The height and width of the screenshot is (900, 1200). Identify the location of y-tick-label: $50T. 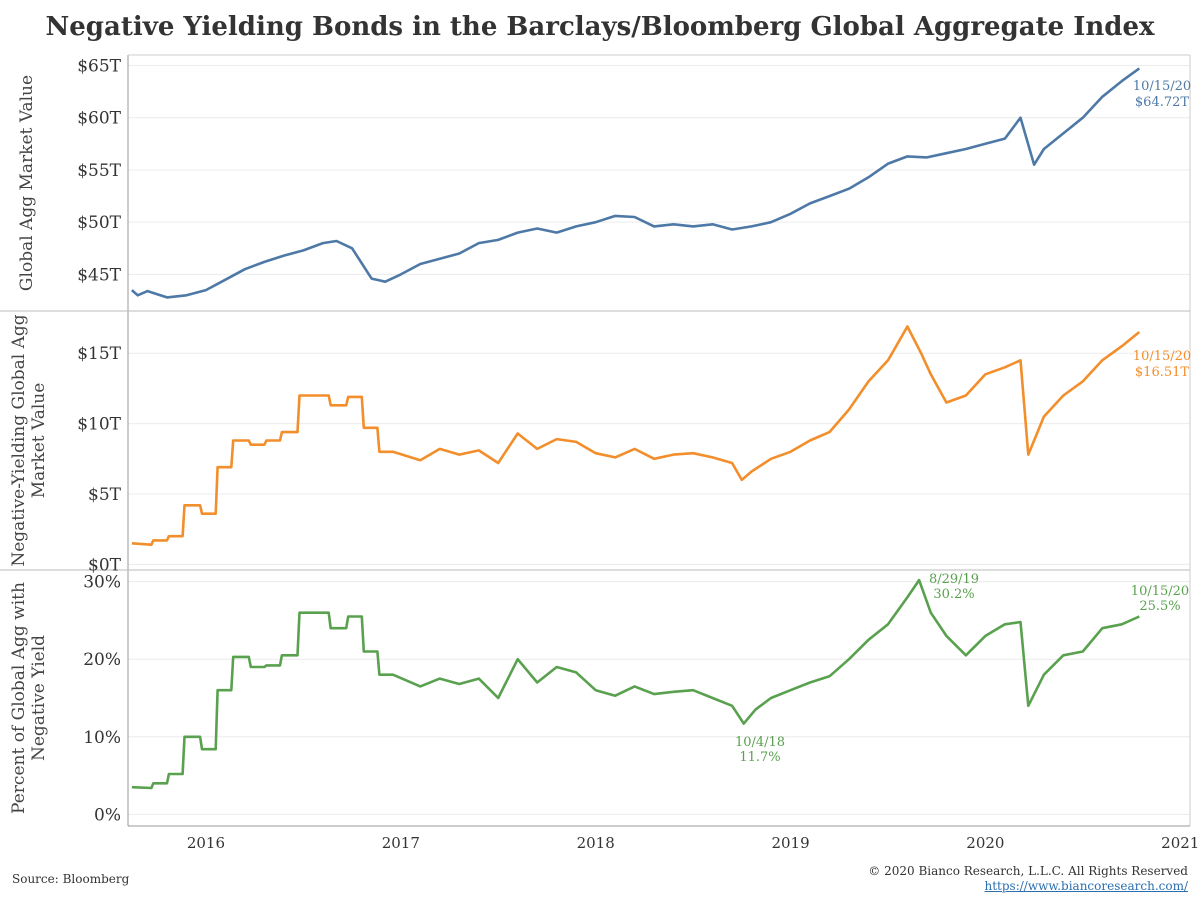
(99, 223).